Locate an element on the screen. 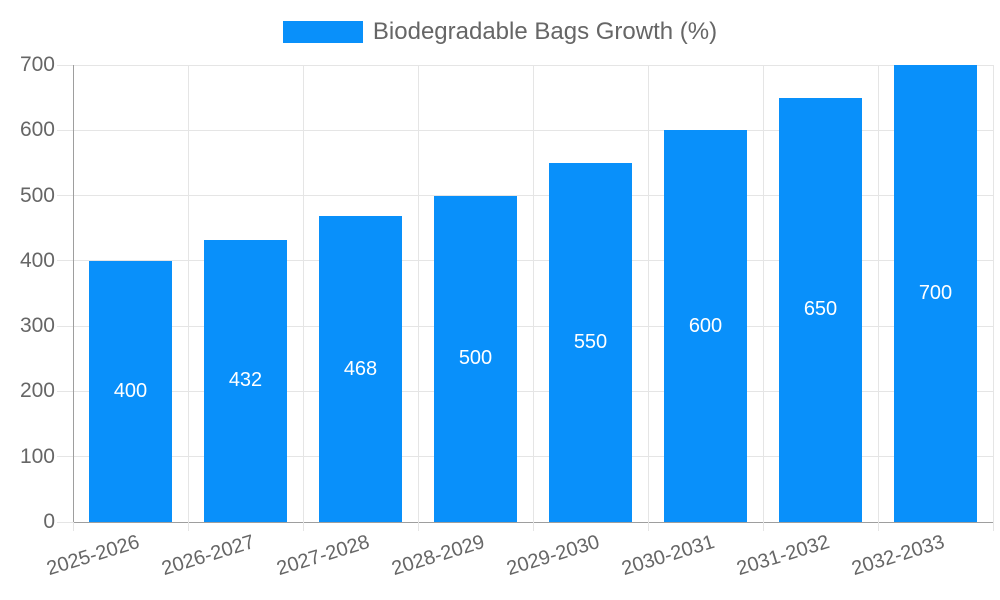 The width and height of the screenshot is (1000, 600). bar: 500 is located at coordinates (475, 358).